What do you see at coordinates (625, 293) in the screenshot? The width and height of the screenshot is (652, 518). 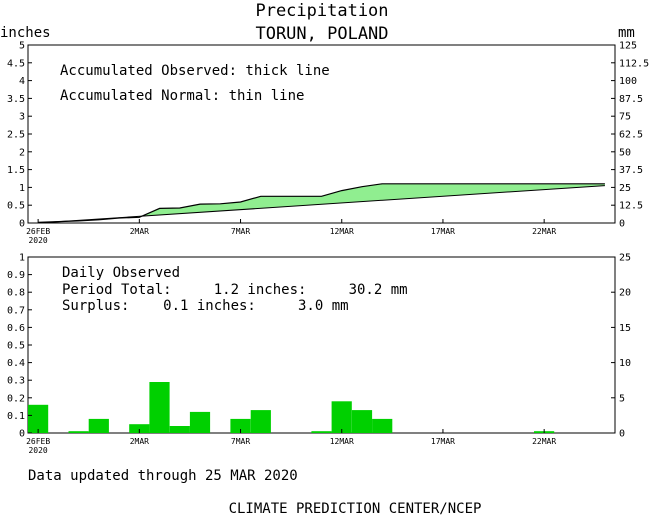 I see `daily-right-tick-label: 20` at bounding box center [625, 293].